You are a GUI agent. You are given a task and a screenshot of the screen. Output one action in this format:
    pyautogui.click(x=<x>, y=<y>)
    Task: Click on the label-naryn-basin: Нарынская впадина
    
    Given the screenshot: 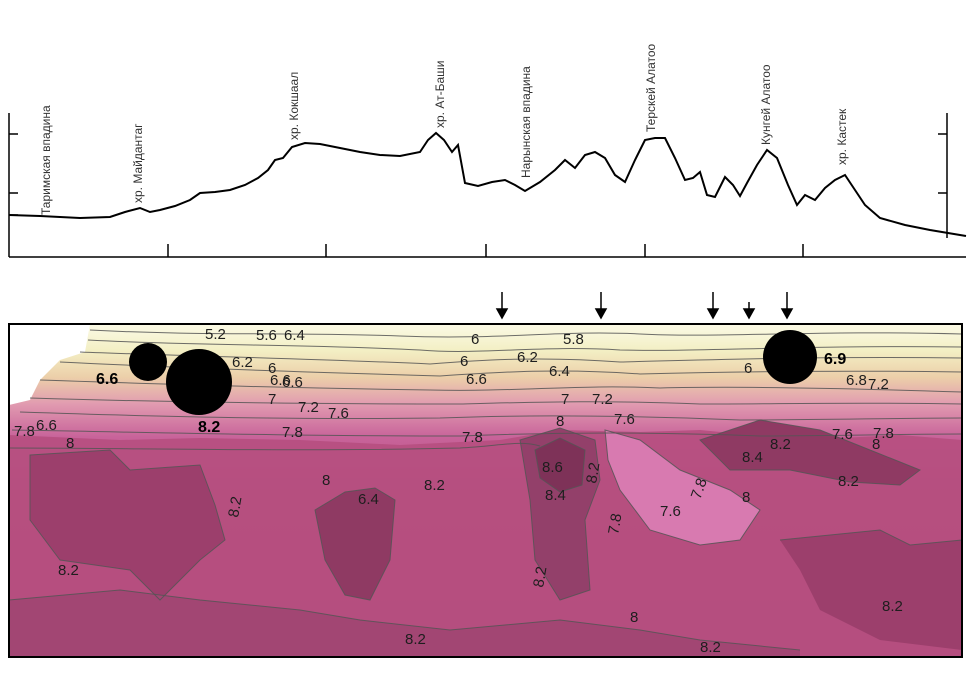 What is the action you would take?
    pyautogui.click(x=526, y=122)
    